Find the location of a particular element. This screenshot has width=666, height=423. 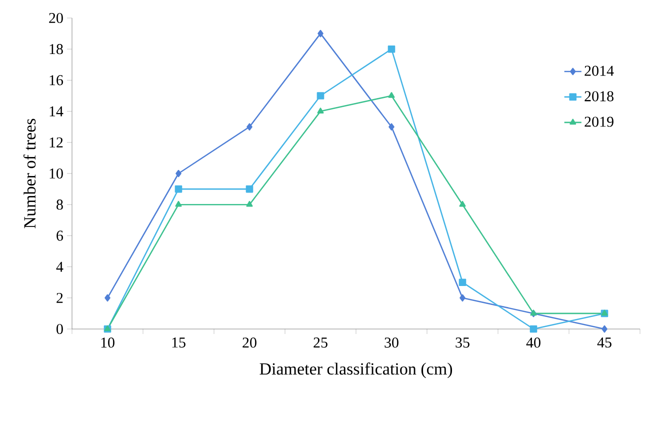

x-tick-label: 20 is located at coordinates (249, 343).